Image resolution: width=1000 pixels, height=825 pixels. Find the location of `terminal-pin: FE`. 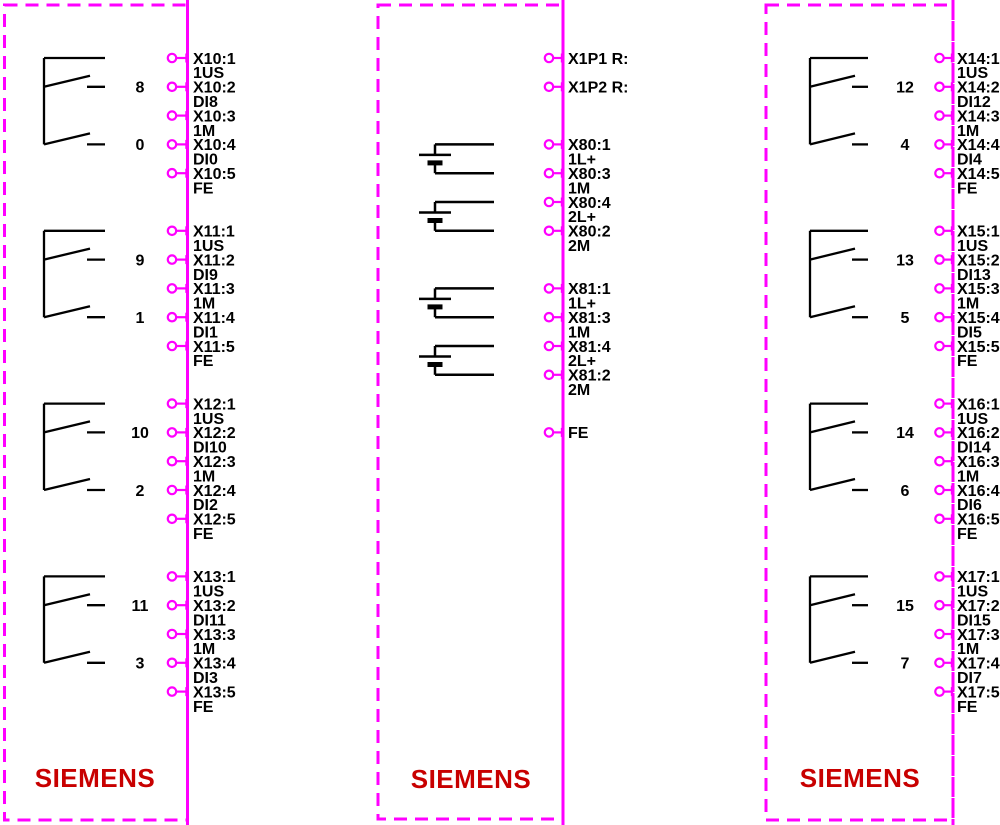

terminal-pin: FE is located at coordinates (566, 433).